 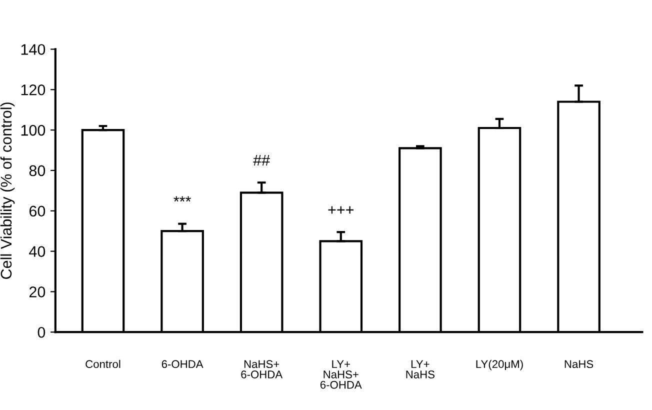 I want to click on y-axis-title: Cell Viability (% of control), so click(x=7, y=190).